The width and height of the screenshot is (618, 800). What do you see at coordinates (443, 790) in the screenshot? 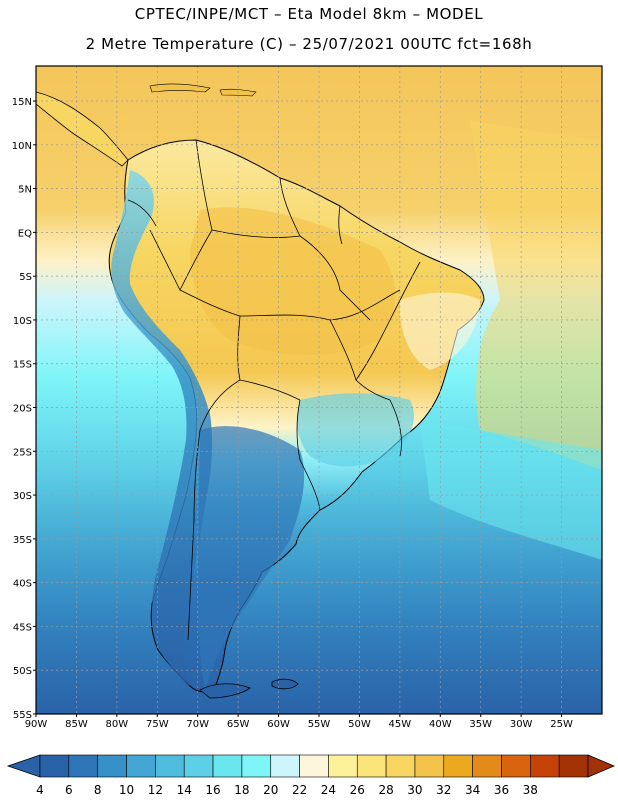
I see `colorbar-label: 32` at bounding box center [443, 790].